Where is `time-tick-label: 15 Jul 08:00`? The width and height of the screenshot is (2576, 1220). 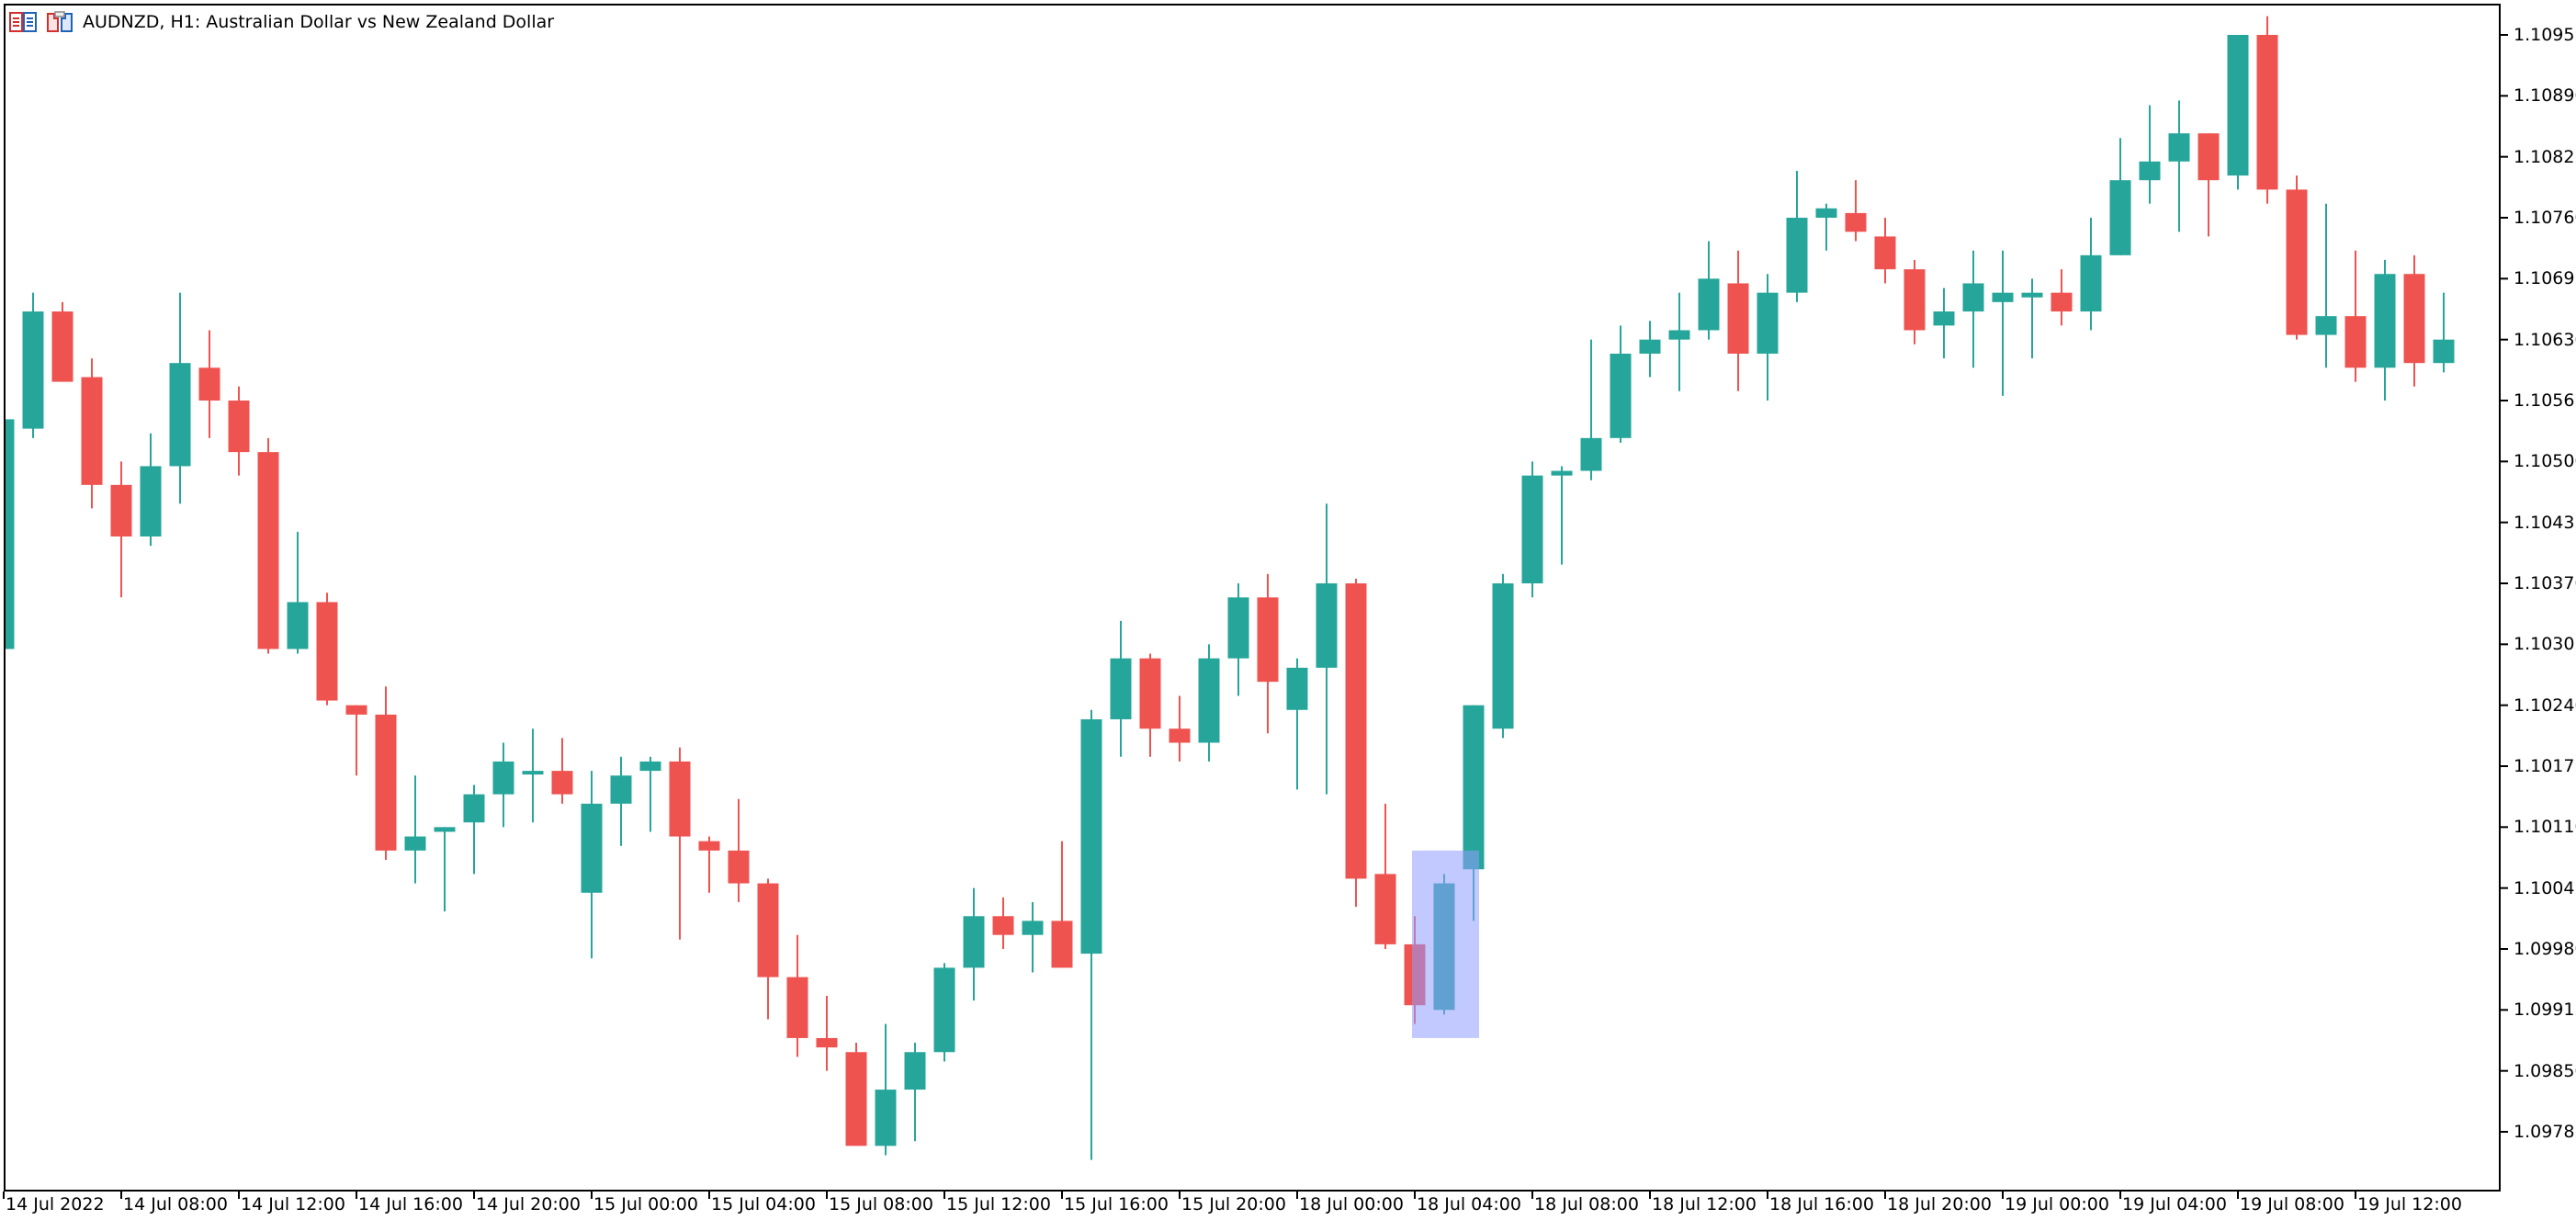 time-tick-label: 15 Jul 08:00 is located at coordinates (881, 1204).